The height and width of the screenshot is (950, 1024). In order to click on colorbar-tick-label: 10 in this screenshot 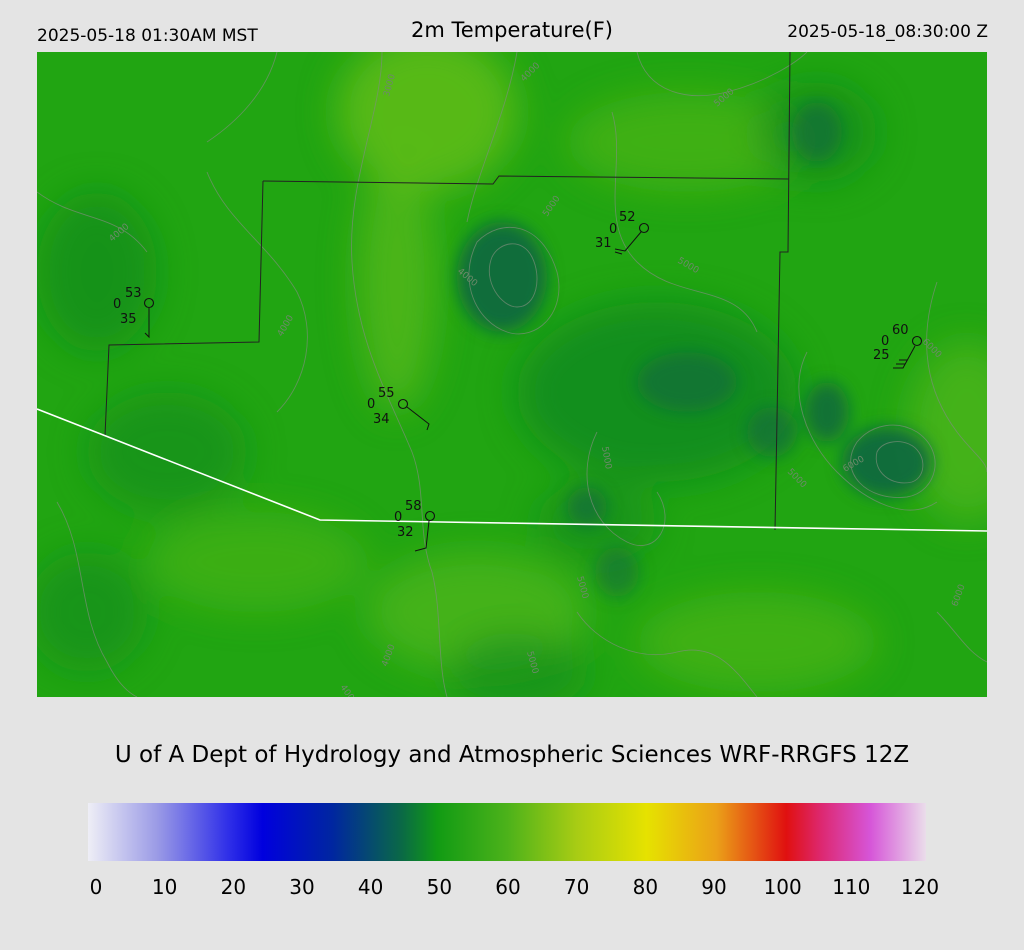, I will do `click(164, 887)`.